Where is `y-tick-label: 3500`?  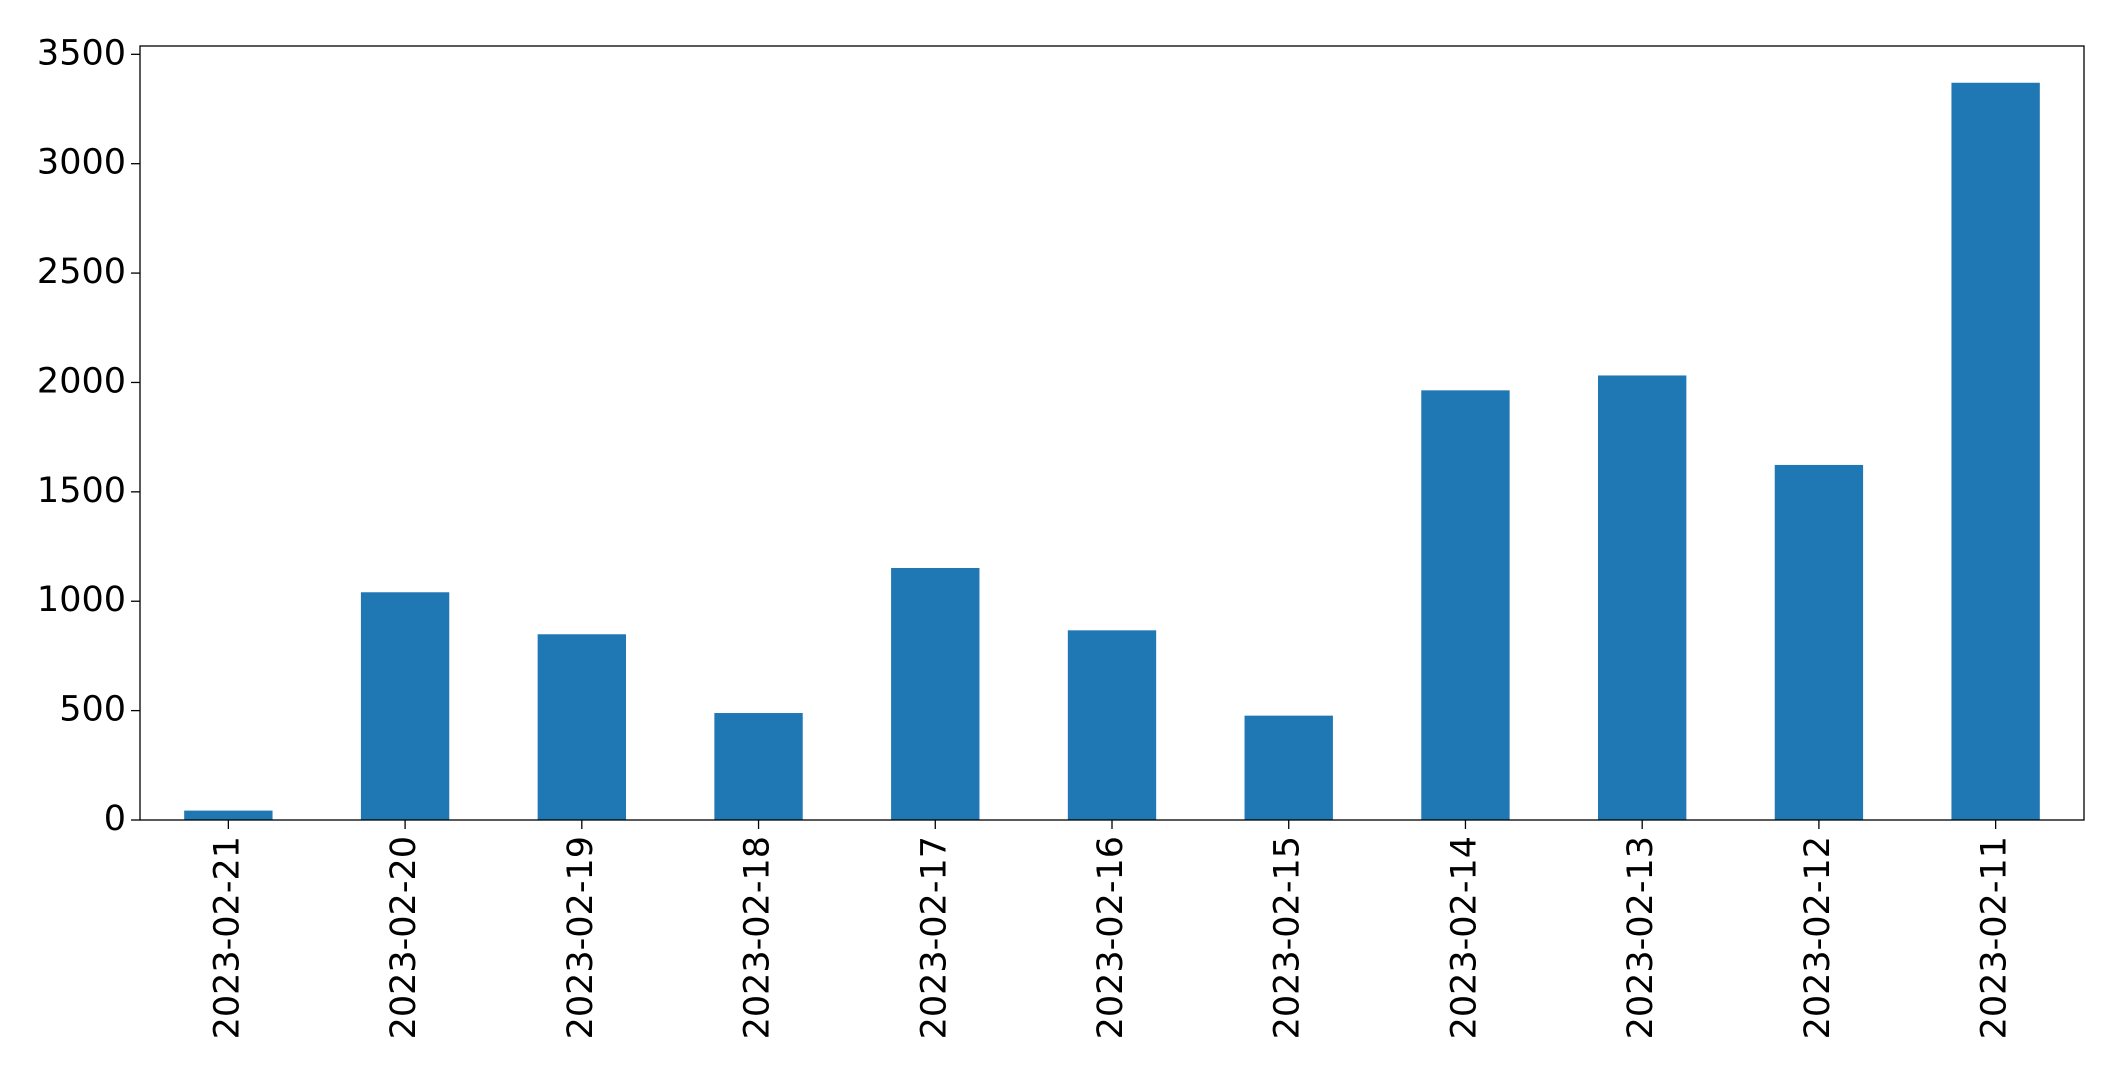 y-tick-label: 3500 is located at coordinates (81, 53).